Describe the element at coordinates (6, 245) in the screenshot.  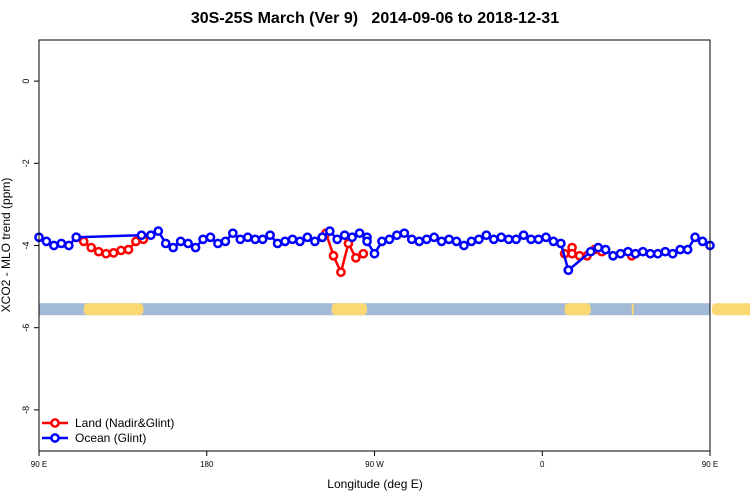
I see `y-axis-label: XCO2 - MLO trend (ppm)` at that location.